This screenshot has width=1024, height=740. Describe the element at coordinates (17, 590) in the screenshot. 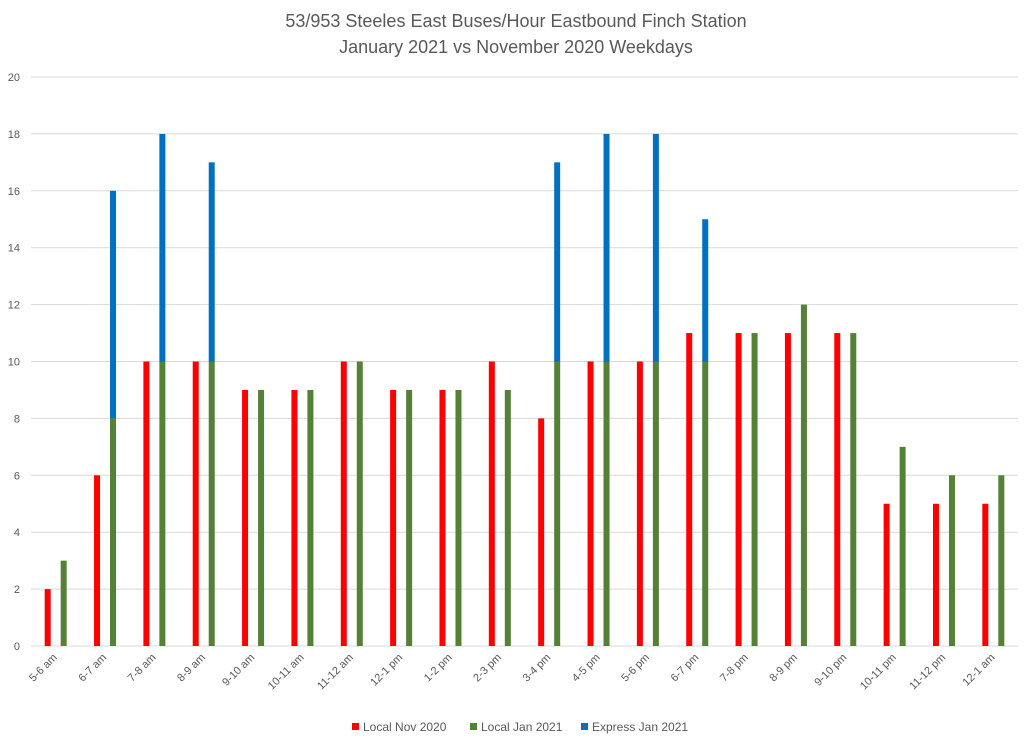

I see `y-tick-label: 2` at that location.